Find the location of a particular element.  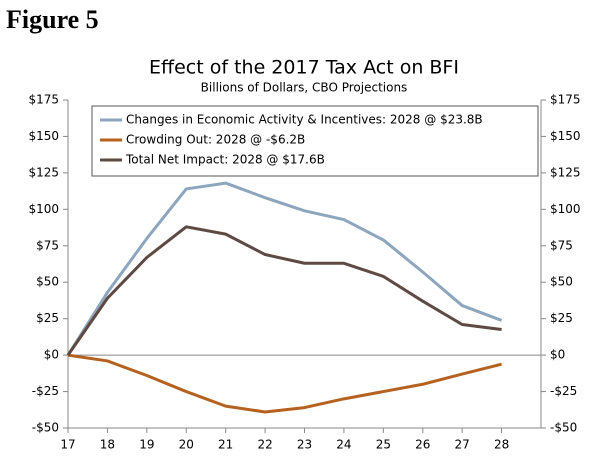

x-tick-label: 23 is located at coordinates (304, 445).